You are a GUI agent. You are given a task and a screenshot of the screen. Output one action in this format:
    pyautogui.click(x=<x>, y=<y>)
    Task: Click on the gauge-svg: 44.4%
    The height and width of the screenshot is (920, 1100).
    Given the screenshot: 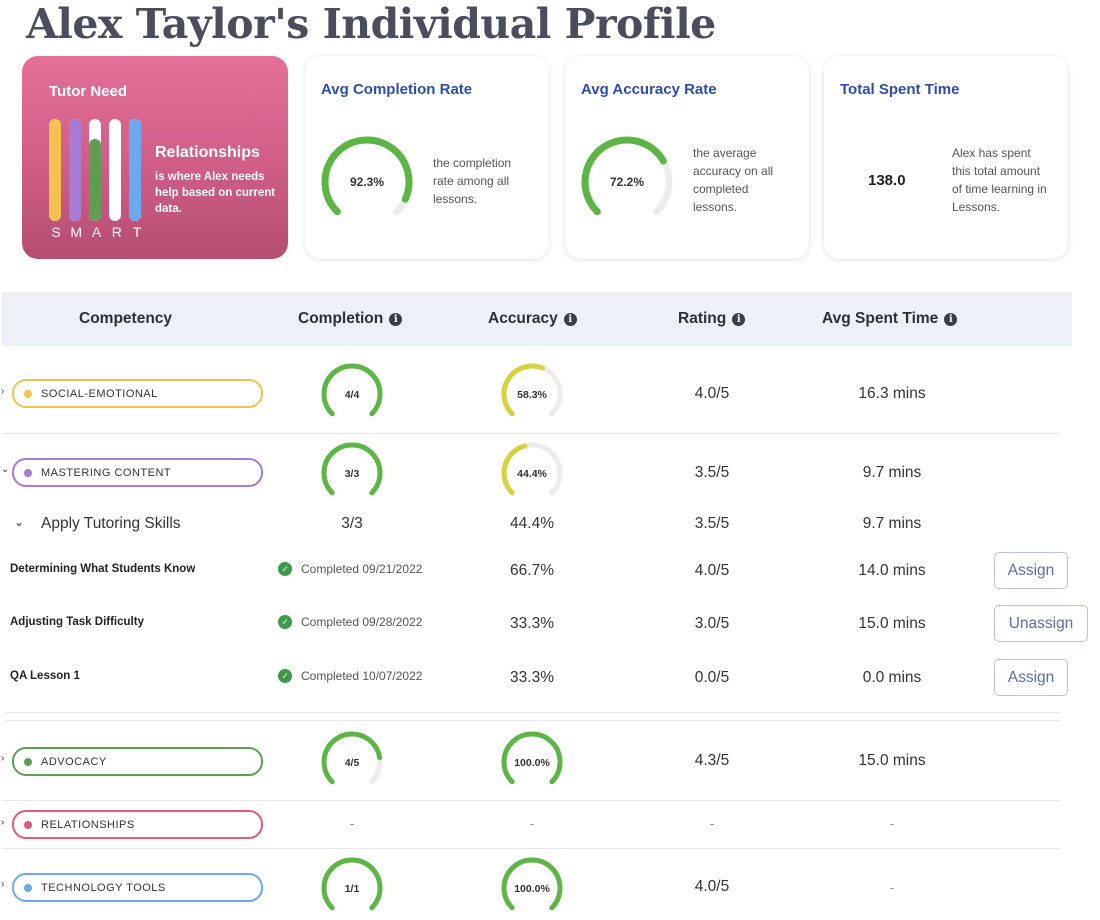 What is the action you would take?
    pyautogui.click(x=532, y=469)
    